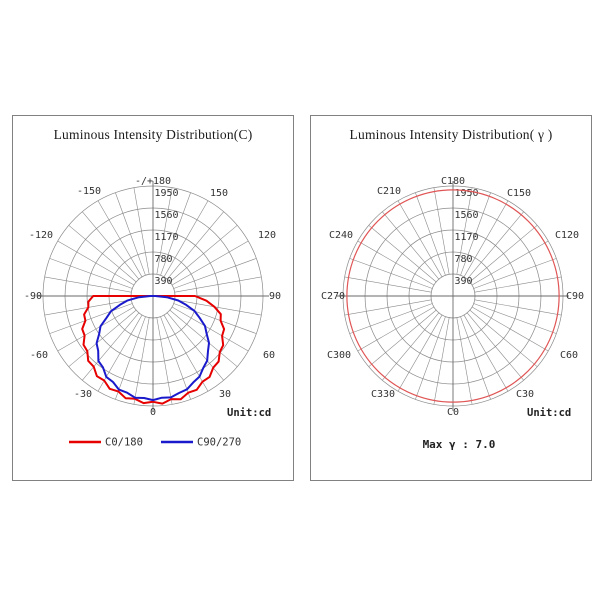 The width and height of the screenshot is (600, 600). Describe the element at coordinates (459, 444) in the screenshot. I see `max-gamma-label: Max γ : 7.0` at that location.